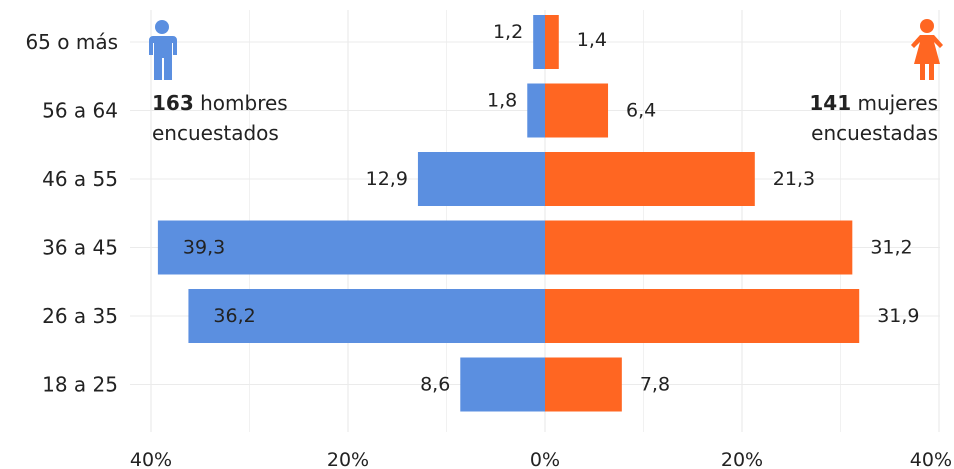 The image size is (954, 469). I want to click on women-legend: 141 mujeres encuestadas, so click(876, 82).